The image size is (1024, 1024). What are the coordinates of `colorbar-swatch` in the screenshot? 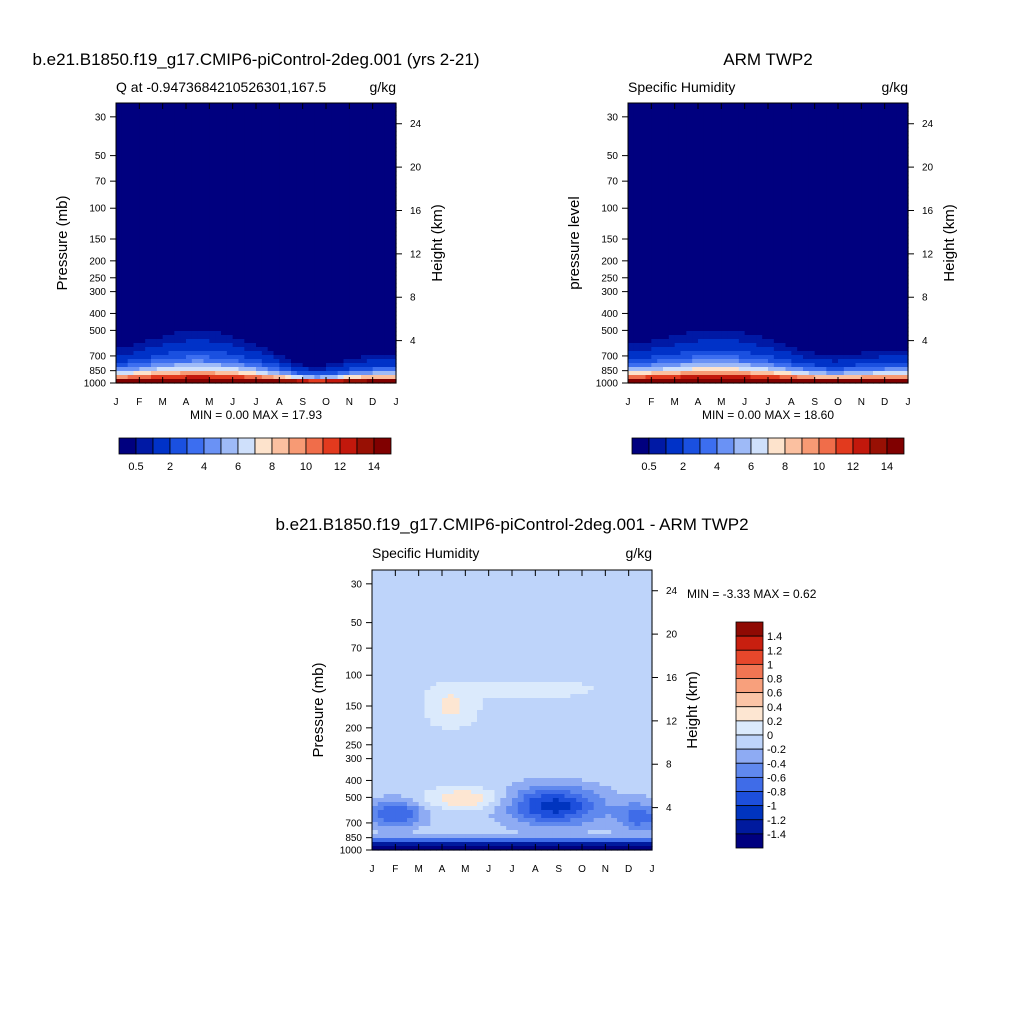 It's located at (348, 446).